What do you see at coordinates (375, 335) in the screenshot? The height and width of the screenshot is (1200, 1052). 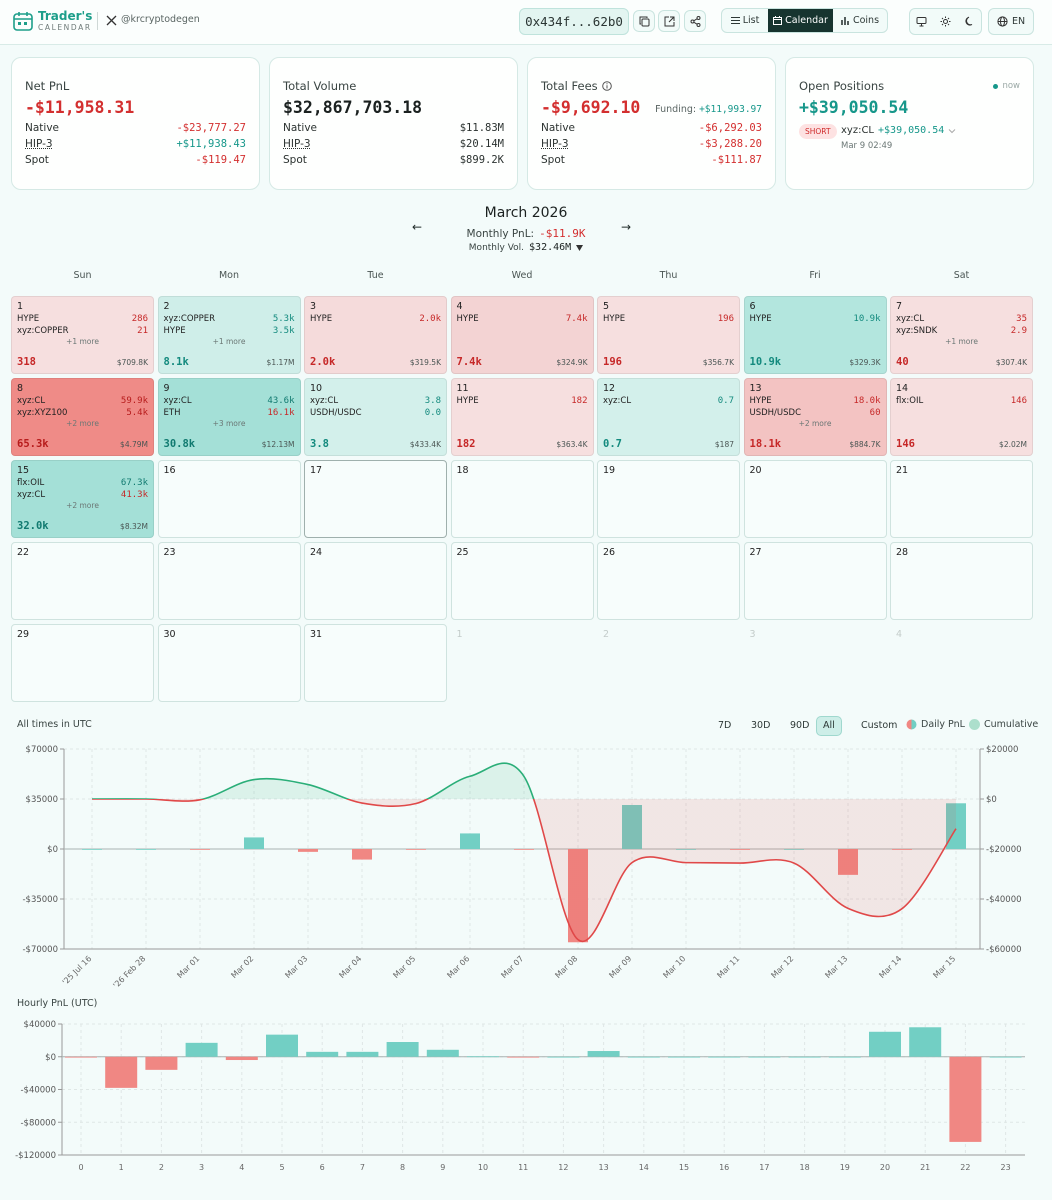 I see `day-cell: 3 HYPE 2.0k 2.0k $319.5K` at bounding box center [375, 335].